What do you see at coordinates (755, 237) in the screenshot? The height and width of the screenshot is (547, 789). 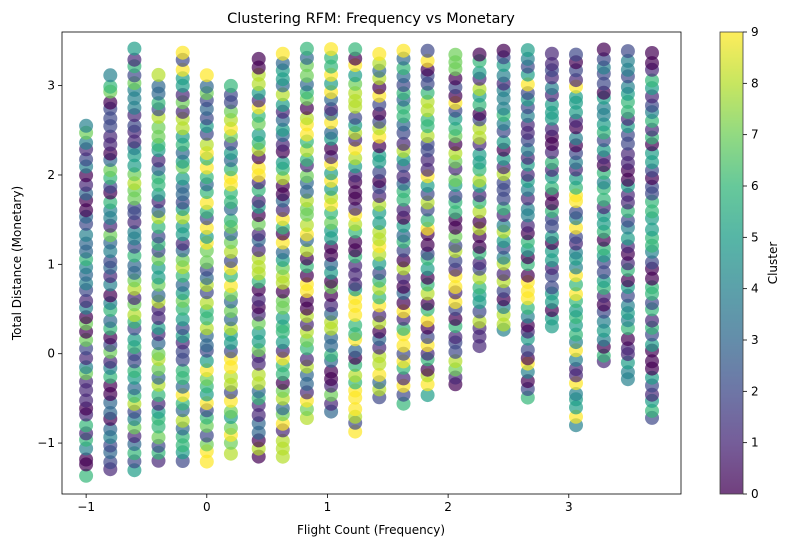 I see `colorbar-tick-label: 5` at bounding box center [755, 237].